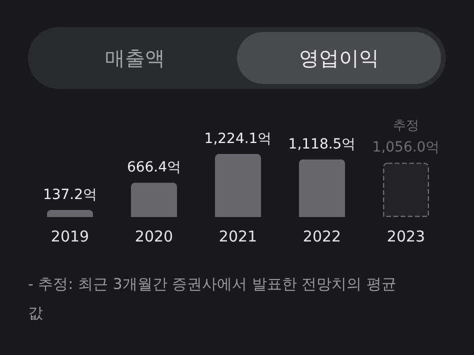 The height and width of the screenshot is (355, 474). Describe the element at coordinates (70, 194) in the screenshot. I see `data-label: 137.2억` at that location.